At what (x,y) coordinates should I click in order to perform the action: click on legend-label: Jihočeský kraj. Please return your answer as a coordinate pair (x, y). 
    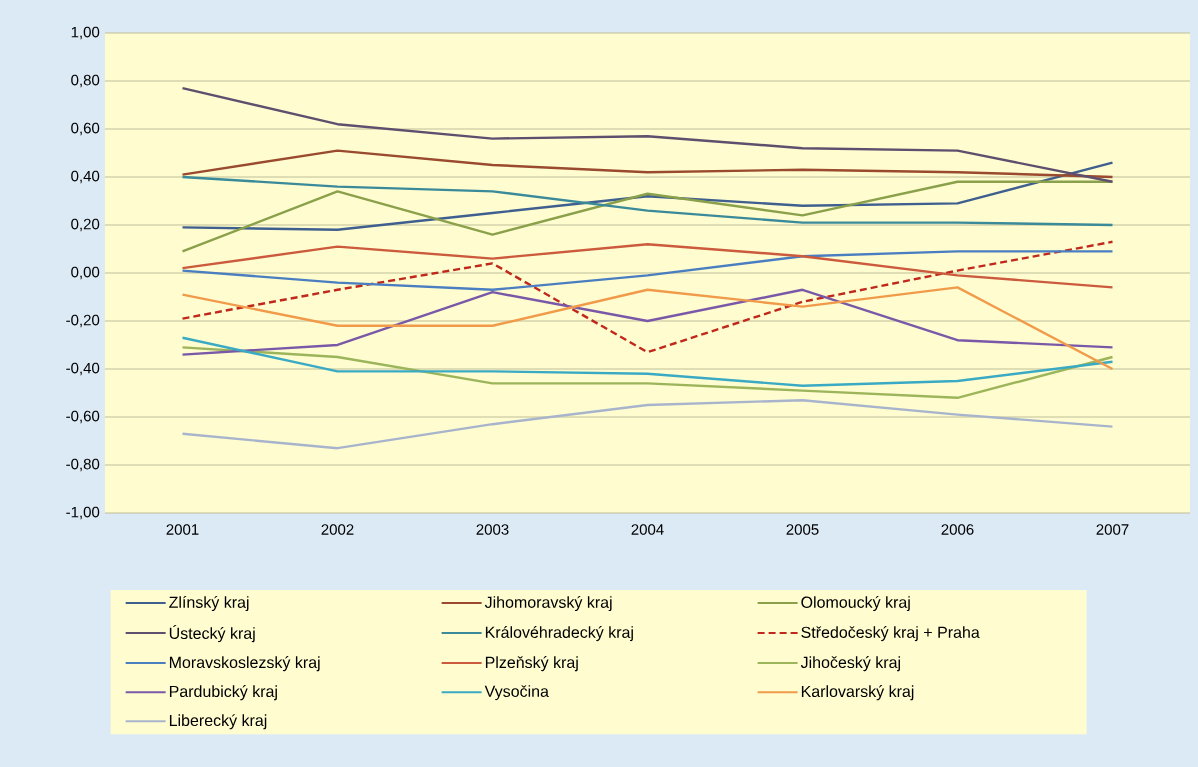
    Looking at the image, I should click on (850, 664).